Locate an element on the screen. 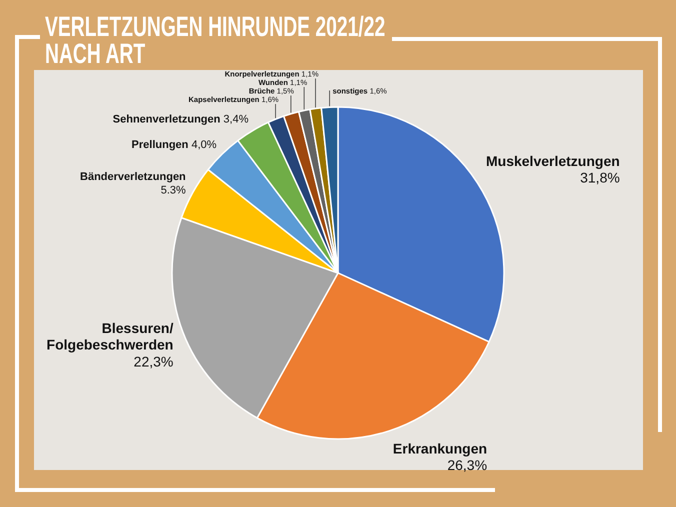  data-label: 5.3% is located at coordinates (173, 190).